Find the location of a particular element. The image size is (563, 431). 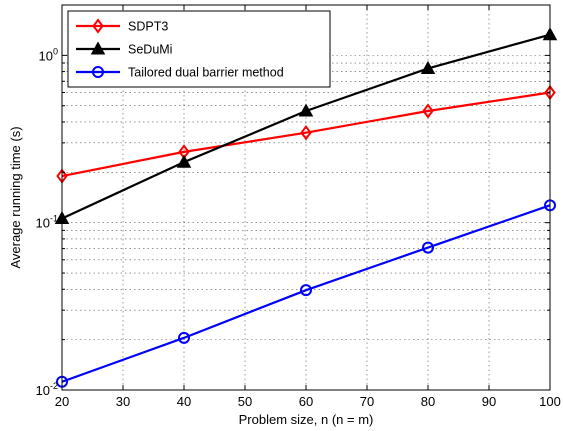

x-axis-label: Problem size, n (n = m) is located at coordinates (306, 419).